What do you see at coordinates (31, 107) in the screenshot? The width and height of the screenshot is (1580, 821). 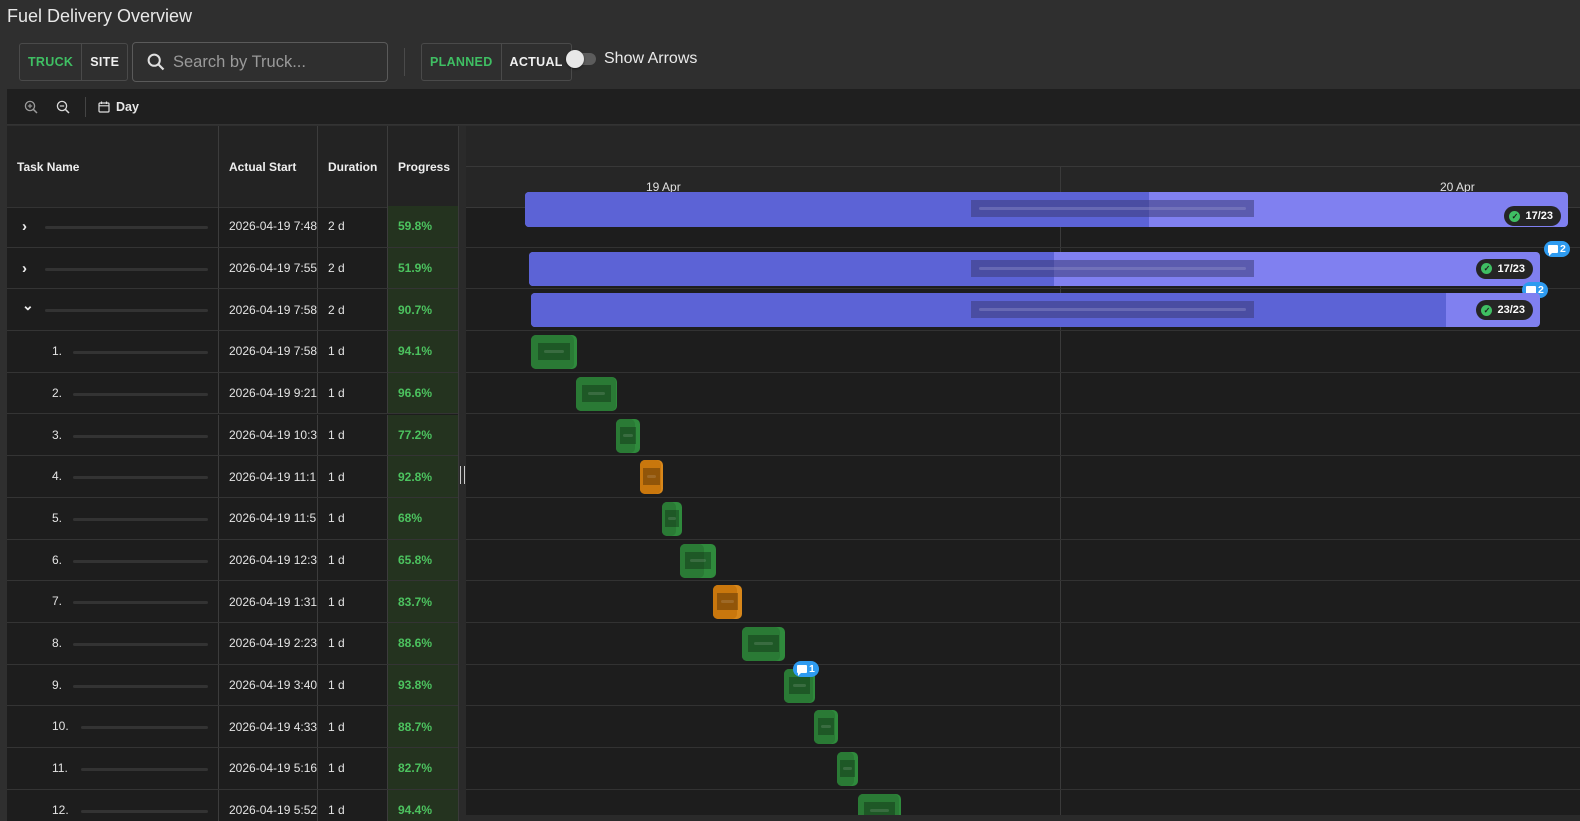 I see `zoom-in-icon` at bounding box center [31, 107].